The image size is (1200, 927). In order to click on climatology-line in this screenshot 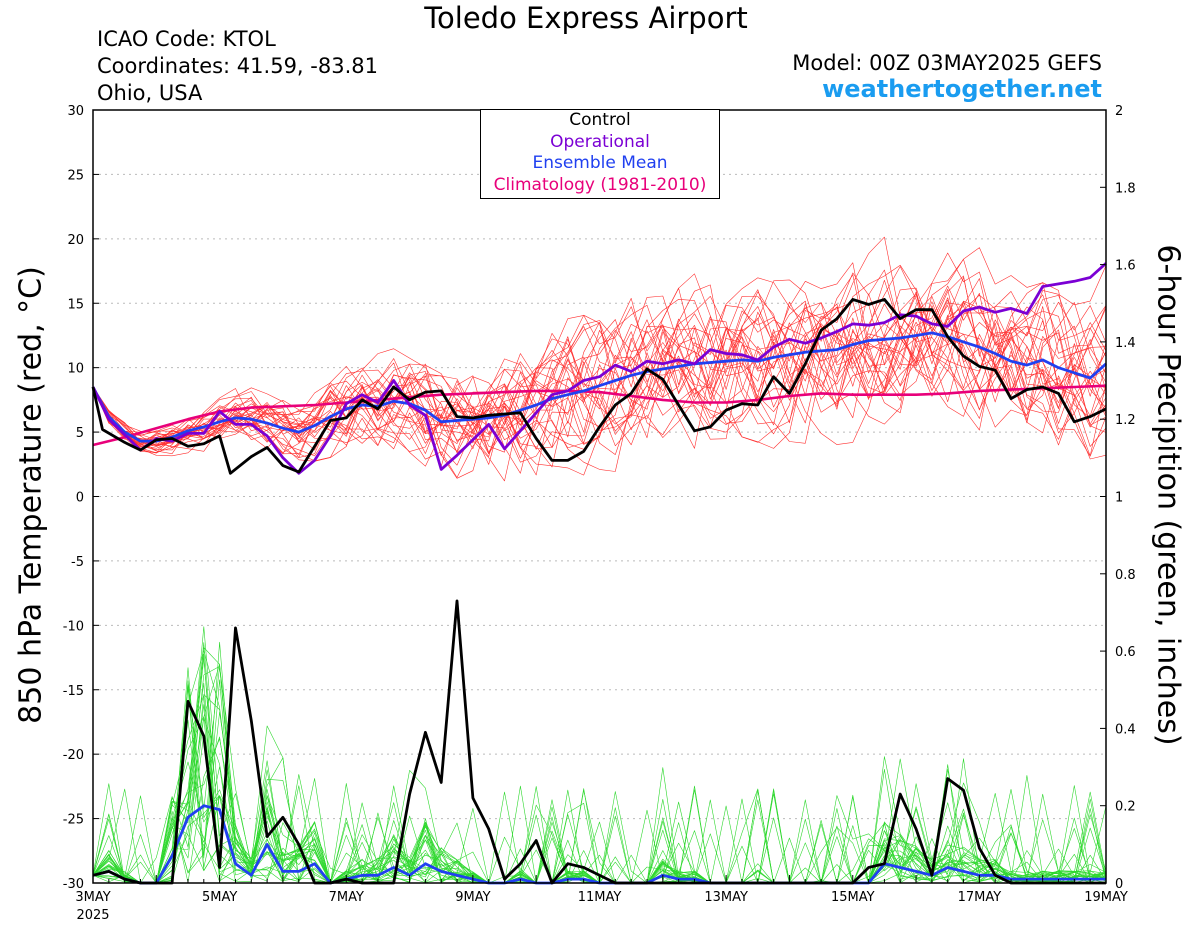, I will do `click(599, 415)`.